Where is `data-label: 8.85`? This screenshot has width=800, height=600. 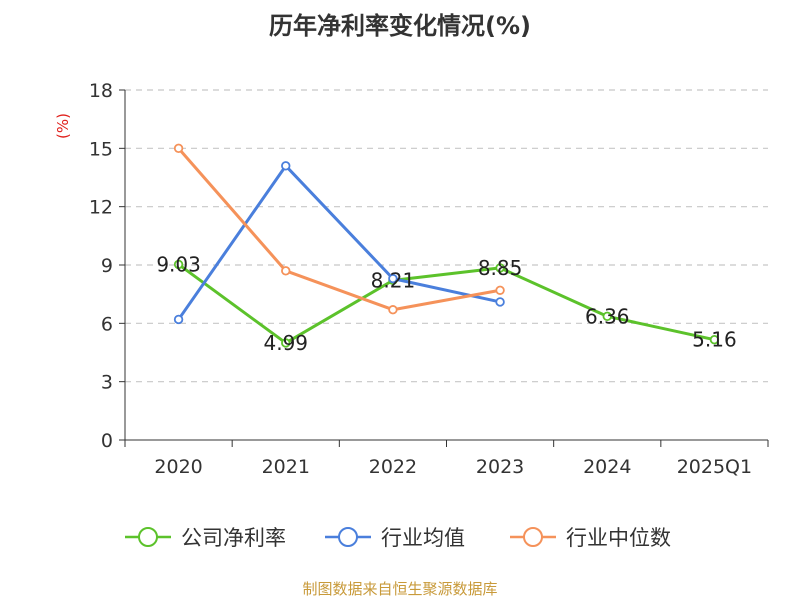 data-label: 8.85 is located at coordinates (500, 268).